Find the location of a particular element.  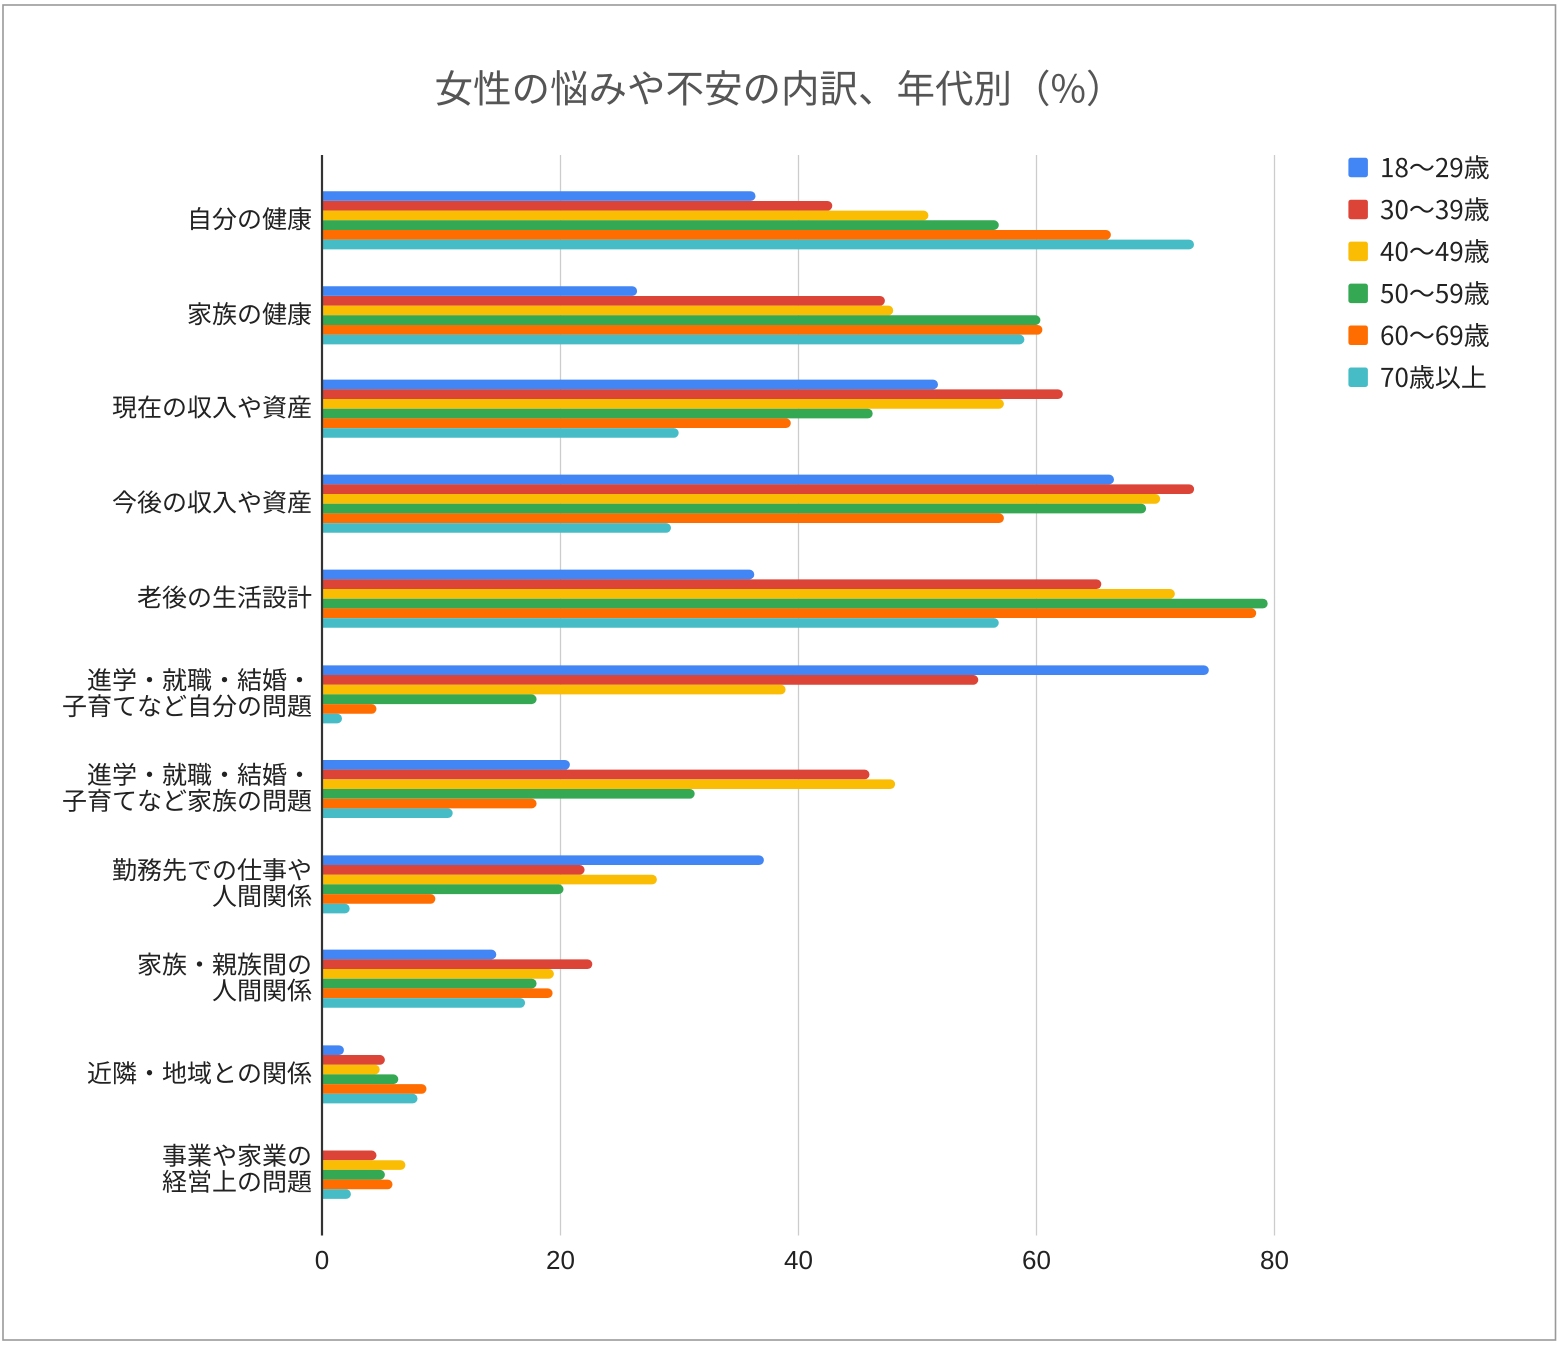

svg-text: 60 is located at coordinates (1036, 1260).